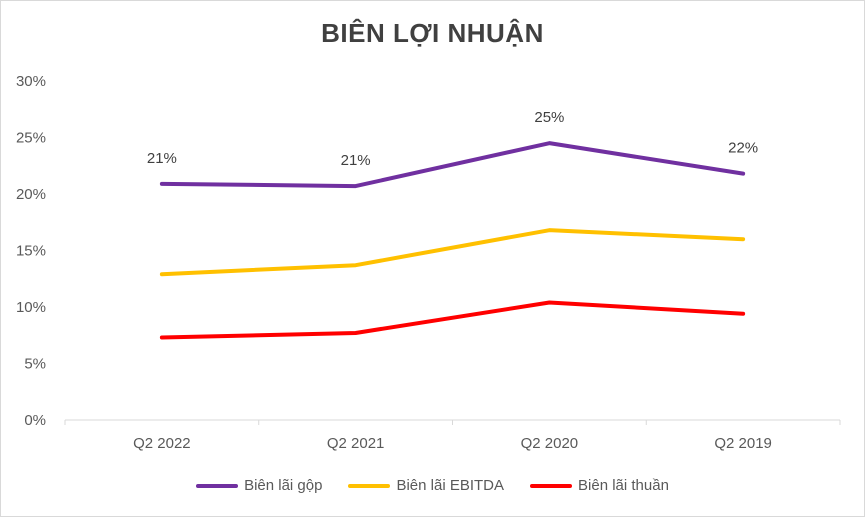 The width and height of the screenshot is (865, 517). What do you see at coordinates (35, 364) in the screenshot?
I see `y-tick-label: 5%` at bounding box center [35, 364].